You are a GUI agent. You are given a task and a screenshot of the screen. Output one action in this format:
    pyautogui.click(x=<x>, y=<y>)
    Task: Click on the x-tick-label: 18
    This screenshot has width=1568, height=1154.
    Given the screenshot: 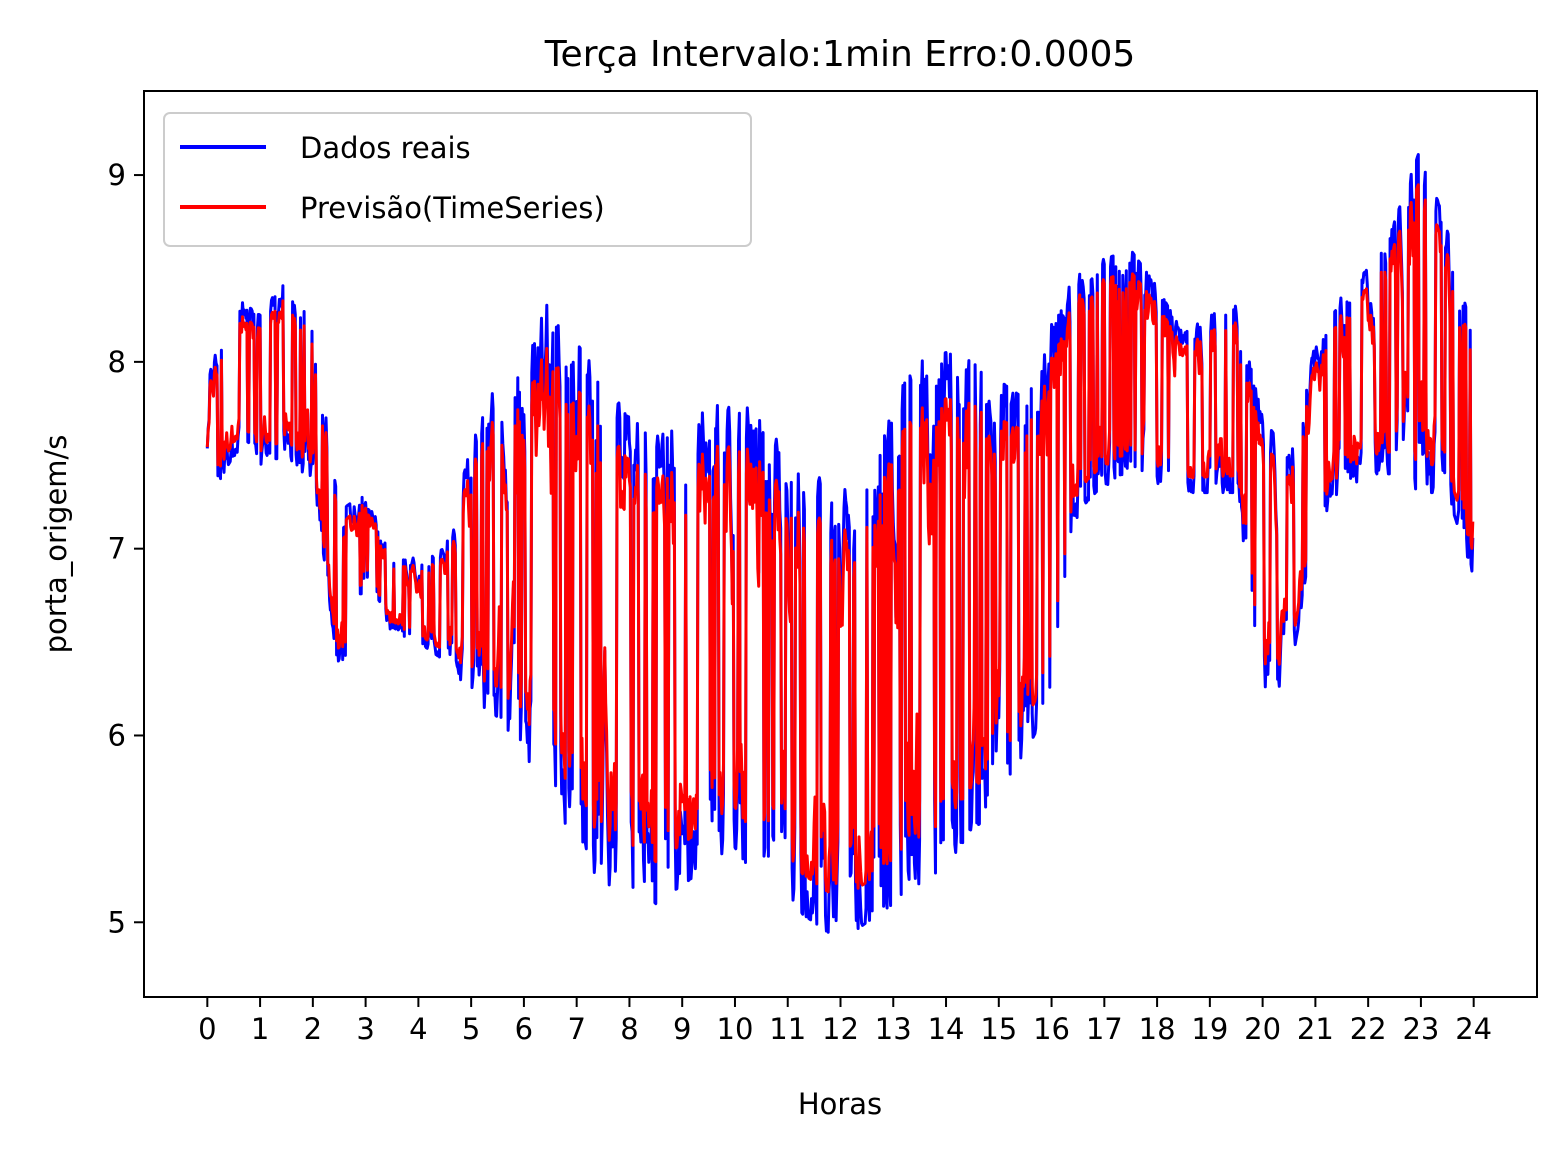 What is the action you would take?
    pyautogui.click(x=1157, y=1029)
    